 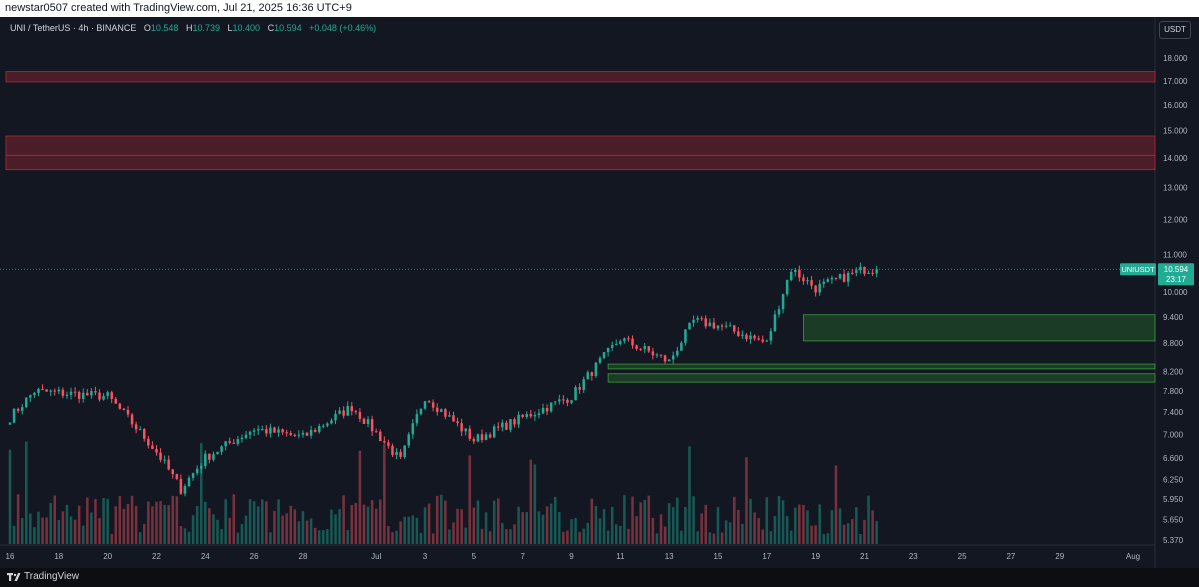 I want to click on time-tick-label: Jul, so click(x=376, y=556).